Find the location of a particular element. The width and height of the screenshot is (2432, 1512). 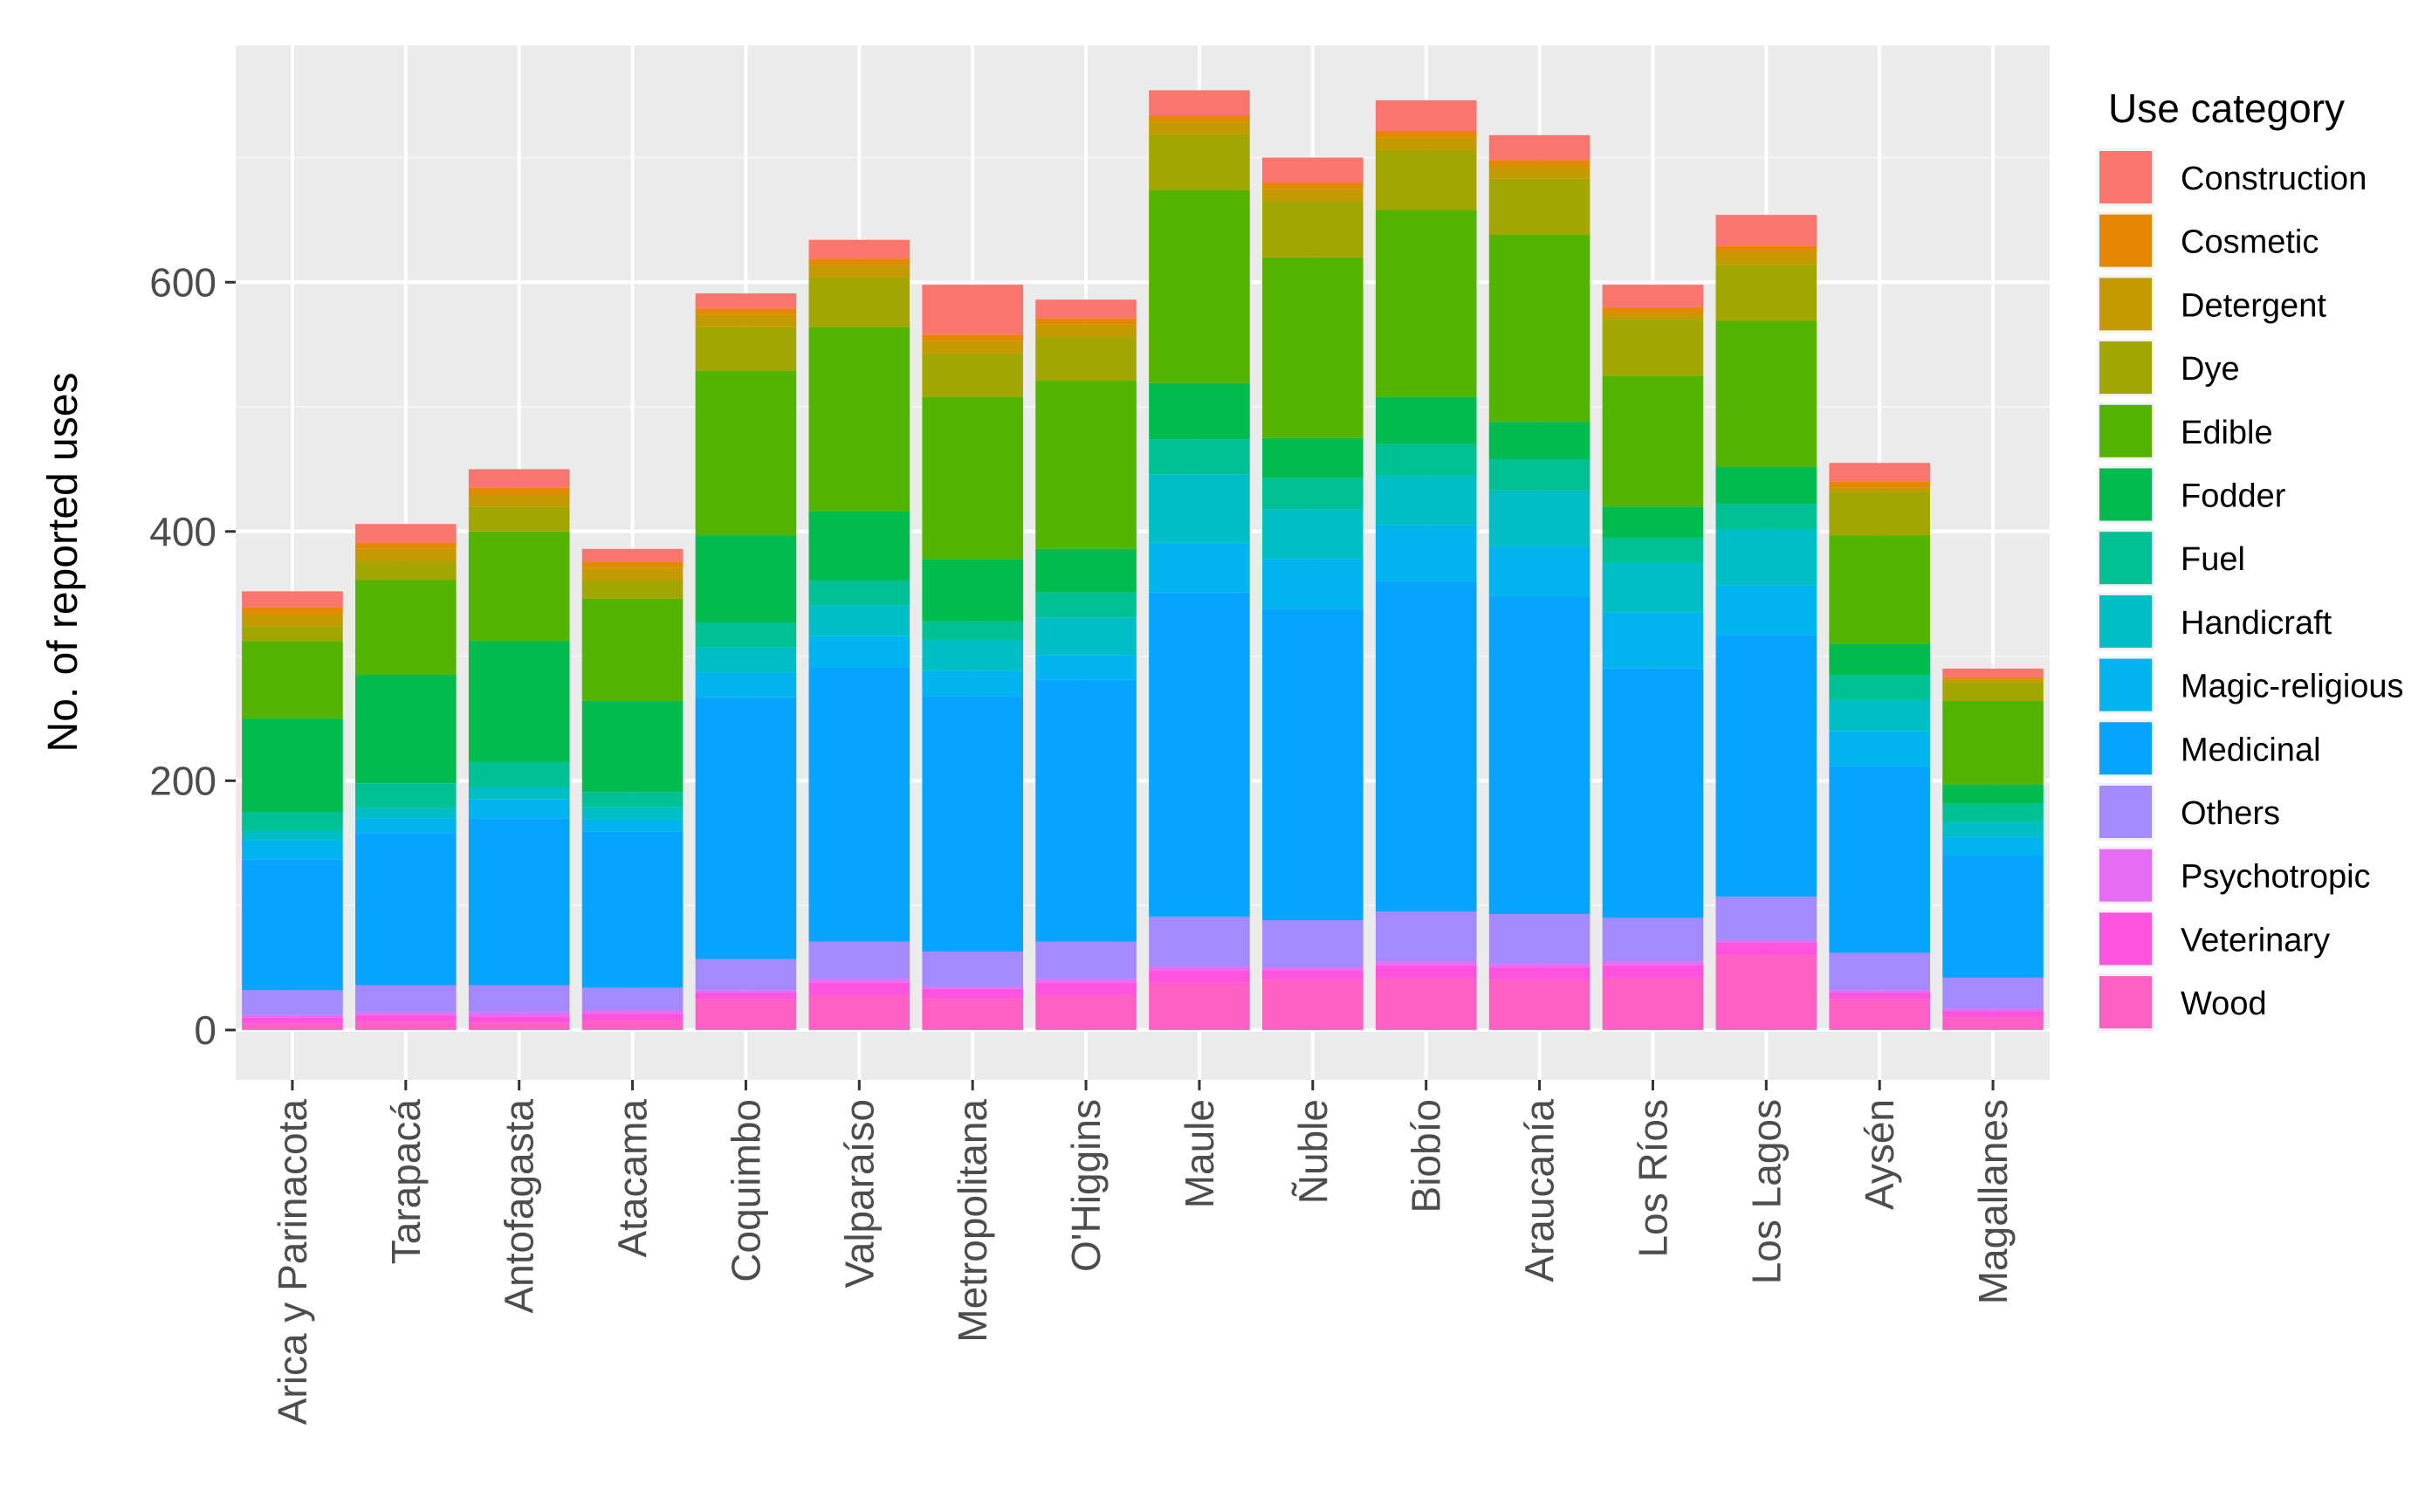

x-tick-label: Biobío is located at coordinates (1426, 1156).